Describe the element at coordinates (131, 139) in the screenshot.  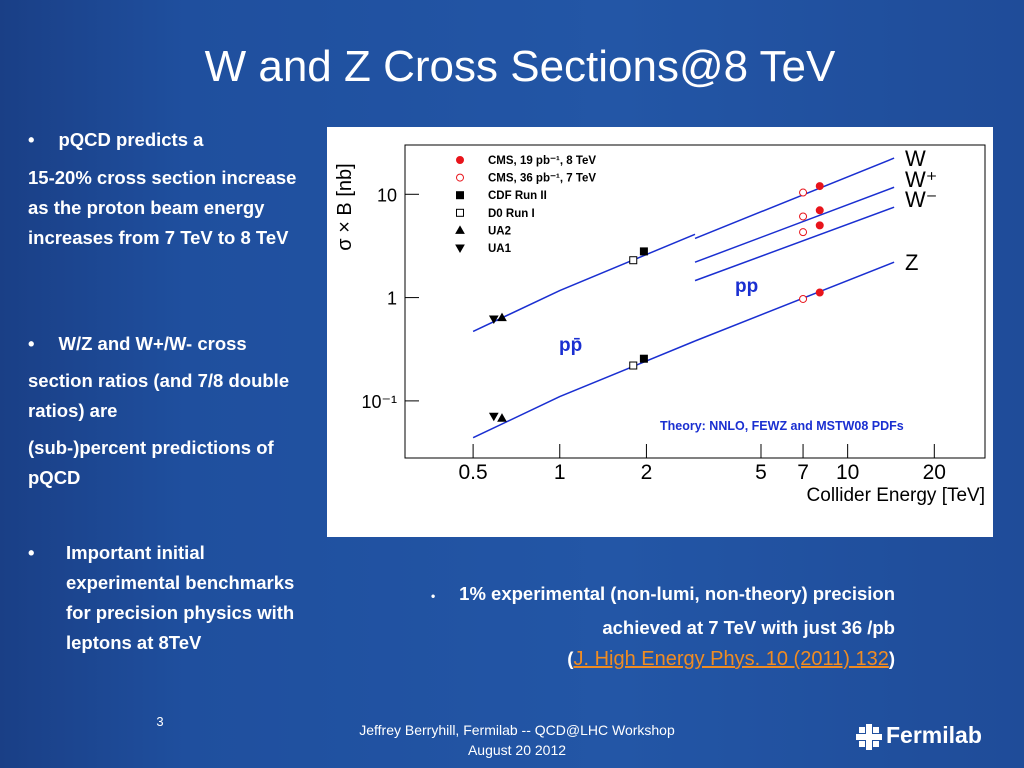
I see `bullet-text: pQCD predicts a` at that location.